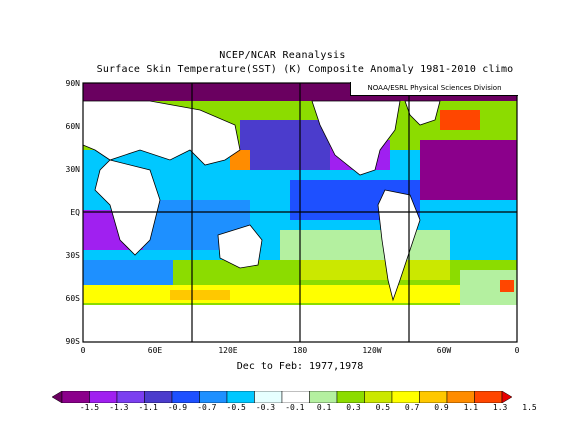 Image resolution: width=565 pixels, height=437 pixels. What do you see at coordinates (383, 407) in the screenshot?
I see `colorbar-tick-label: 0.5` at bounding box center [383, 407].